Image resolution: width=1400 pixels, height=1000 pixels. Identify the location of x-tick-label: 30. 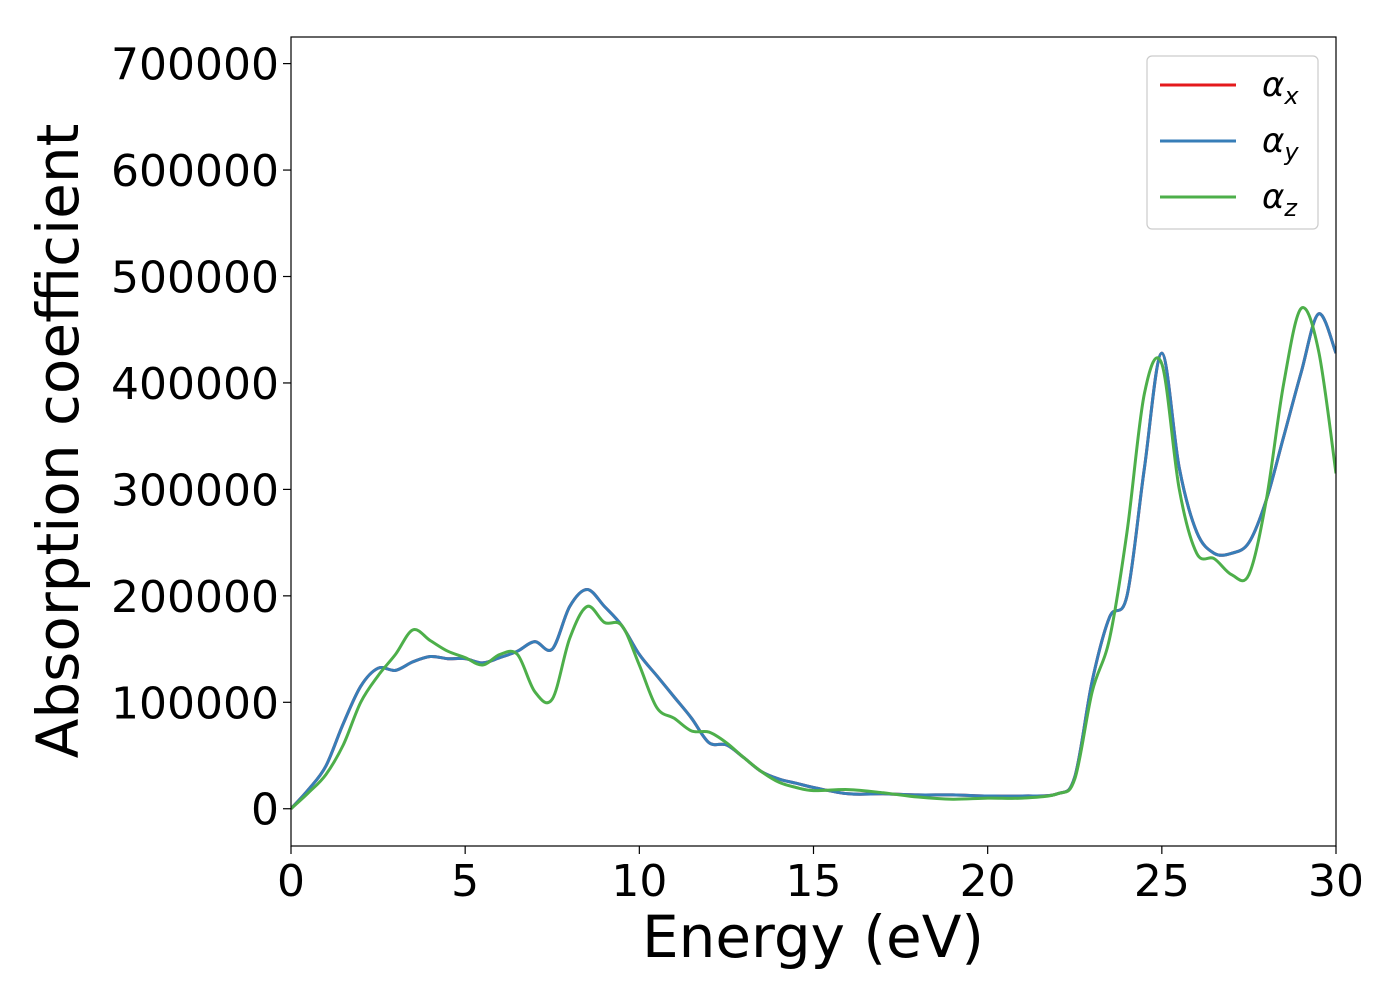
(1336, 881).